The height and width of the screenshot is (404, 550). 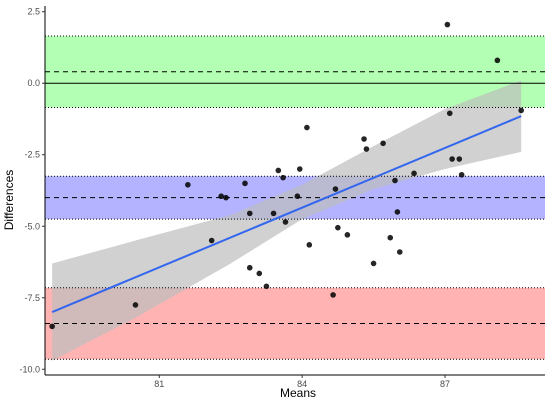 What do you see at coordinates (298, 393) in the screenshot?
I see `x-axis-title: Means` at bounding box center [298, 393].